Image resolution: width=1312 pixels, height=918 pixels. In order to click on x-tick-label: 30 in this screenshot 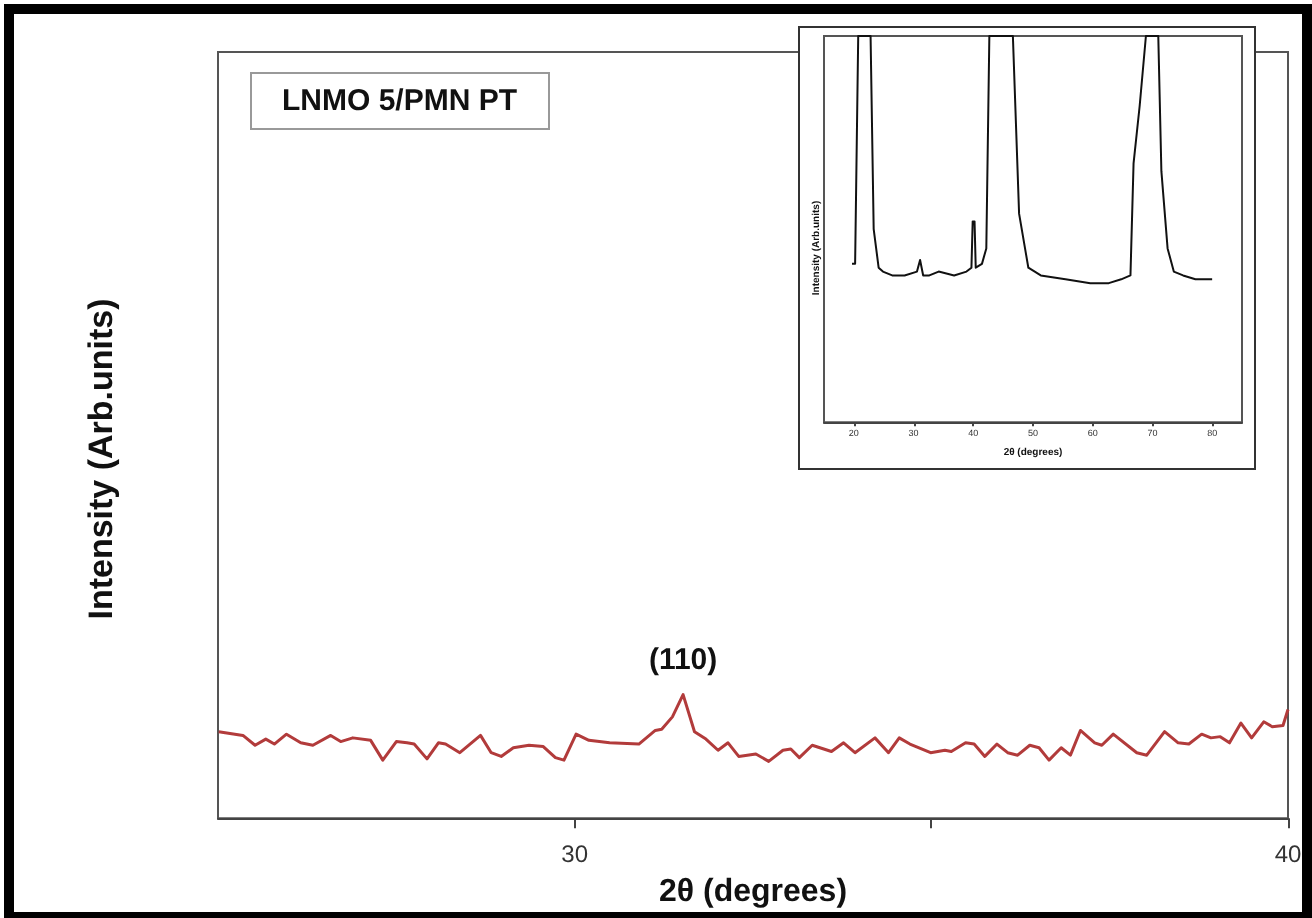, I will do `click(575, 854)`.